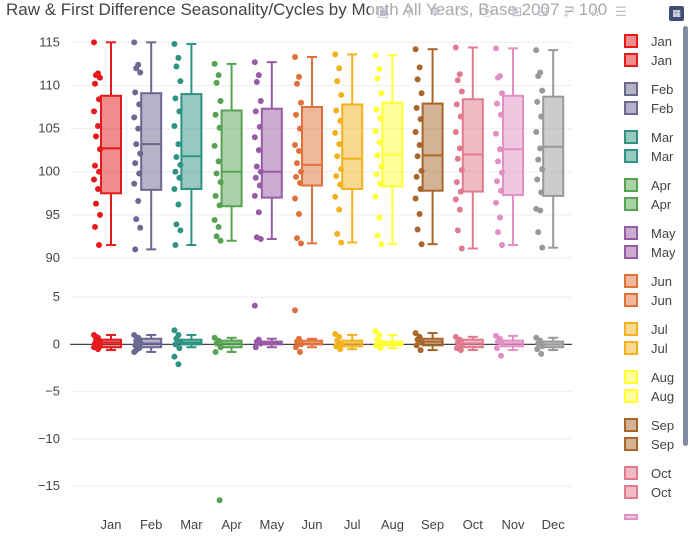  Describe the element at coordinates (621, 11) in the screenshot. I see `toggle-spikelines-icon: ☰` at that location.